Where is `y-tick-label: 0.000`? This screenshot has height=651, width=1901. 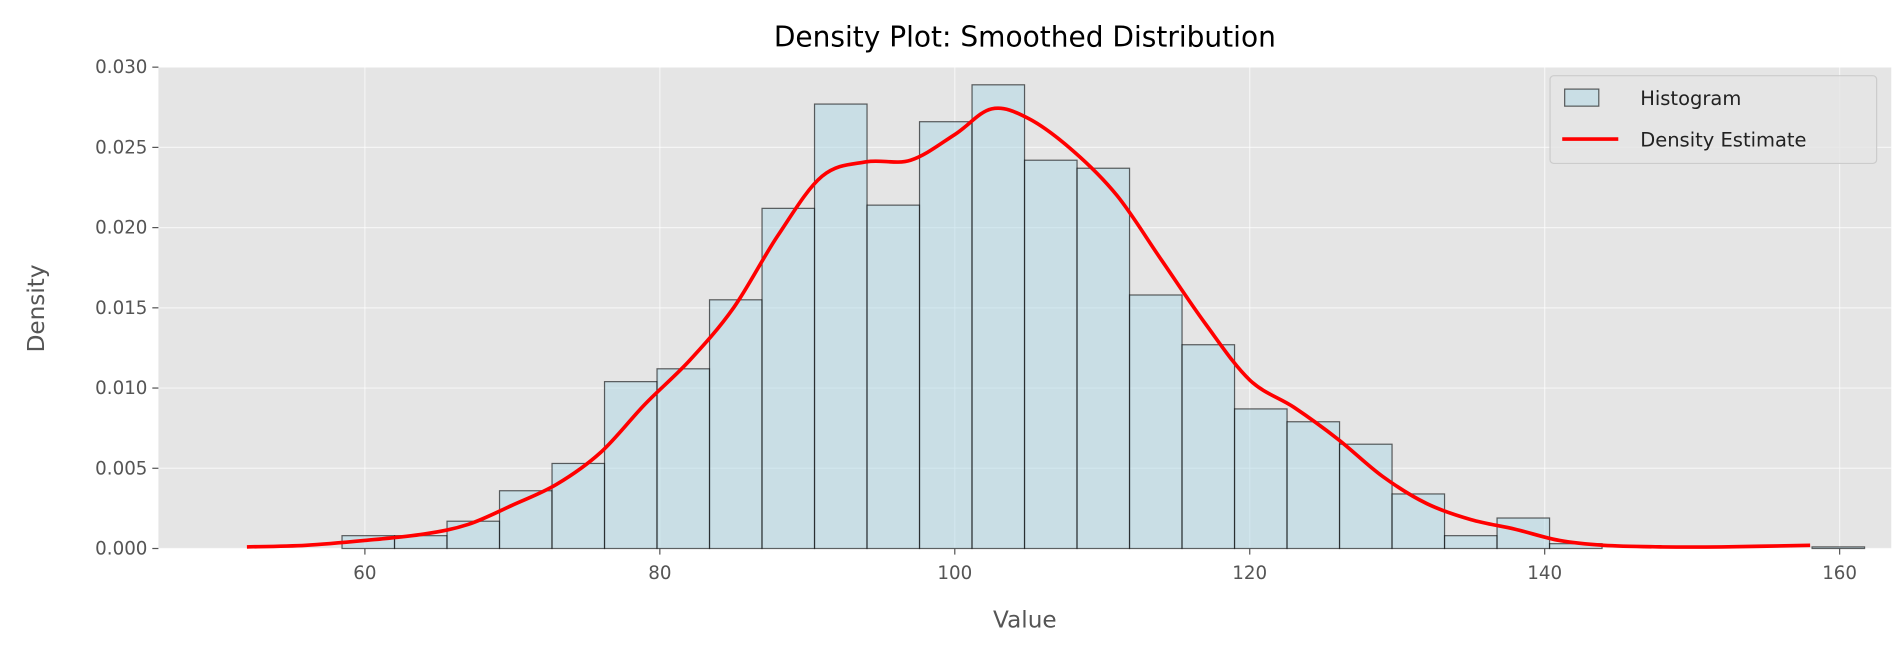 y-tick-label: 0.000 is located at coordinates (121, 549).